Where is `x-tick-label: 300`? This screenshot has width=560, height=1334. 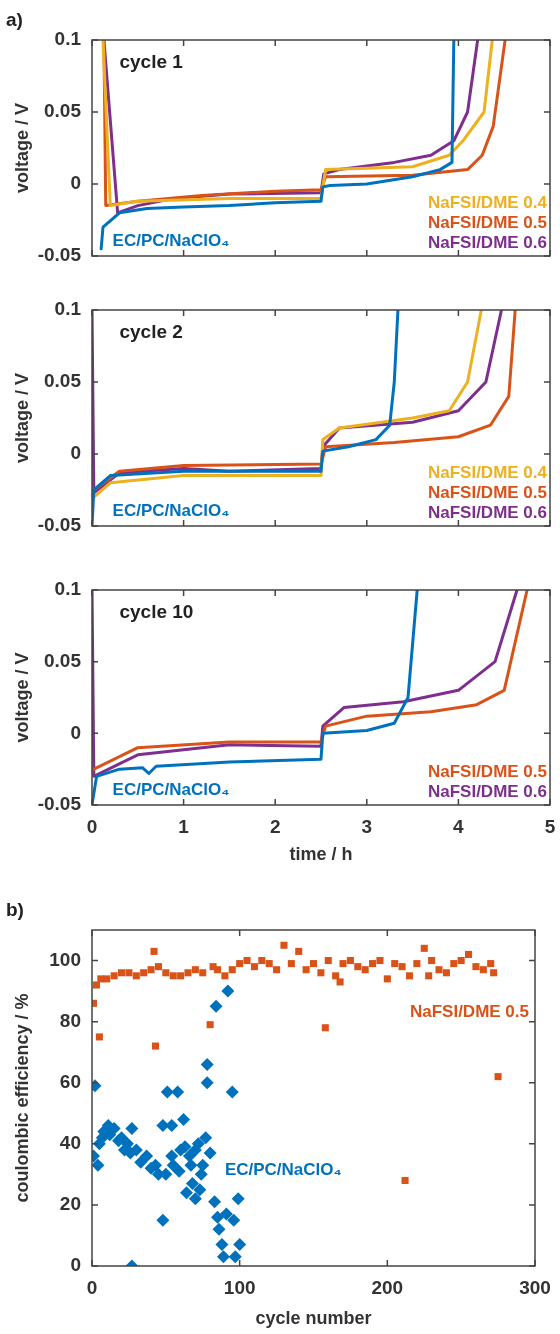
x-tick-label: 300 is located at coordinates (535, 1287).